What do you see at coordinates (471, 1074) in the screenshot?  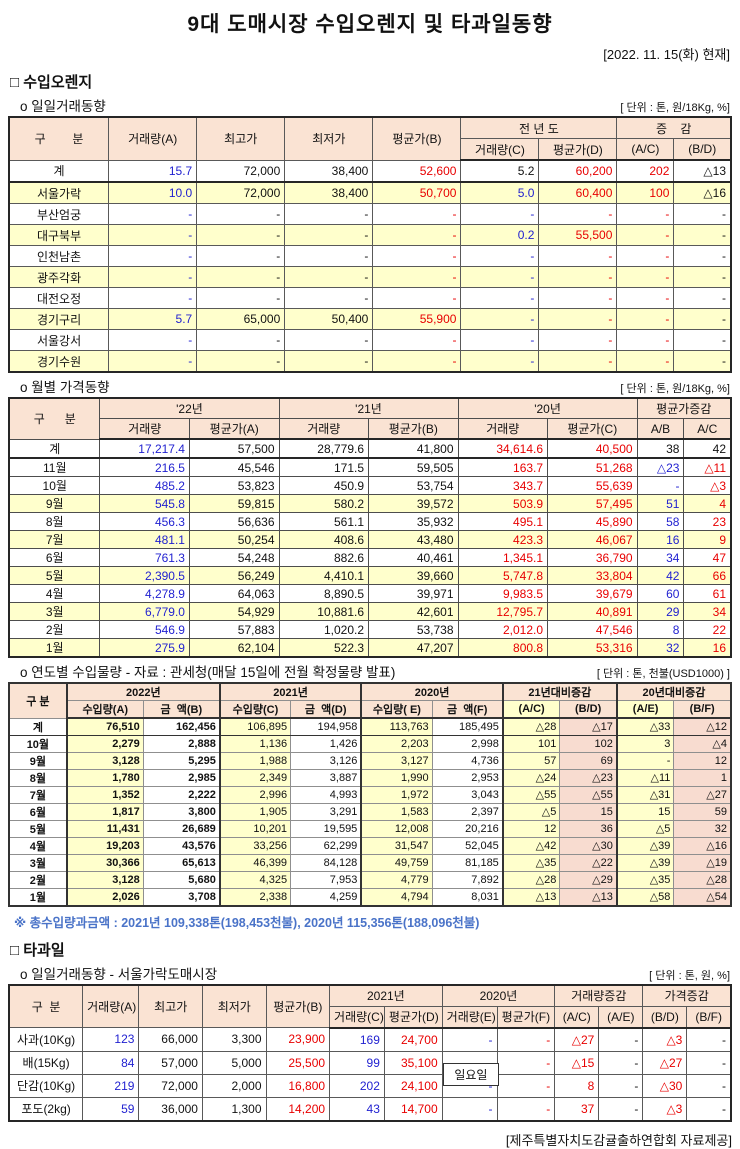 I see `sunday-note-overlay: 일요일` at bounding box center [471, 1074].